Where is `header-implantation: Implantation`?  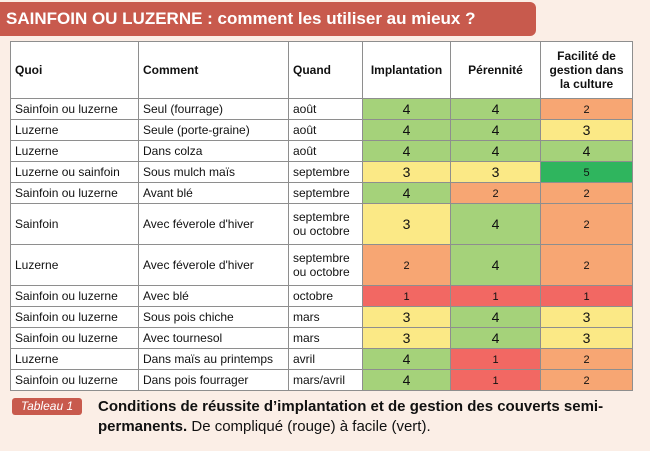 header-implantation: Implantation is located at coordinates (406, 70).